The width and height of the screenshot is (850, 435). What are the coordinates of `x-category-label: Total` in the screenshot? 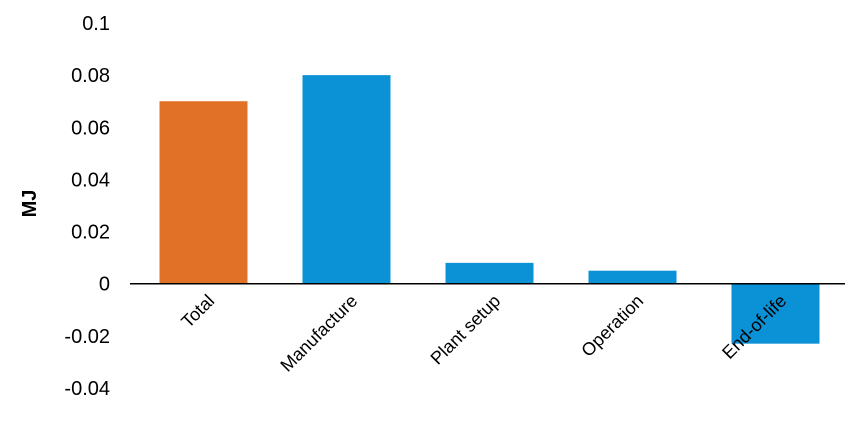 It's located at (197, 311).